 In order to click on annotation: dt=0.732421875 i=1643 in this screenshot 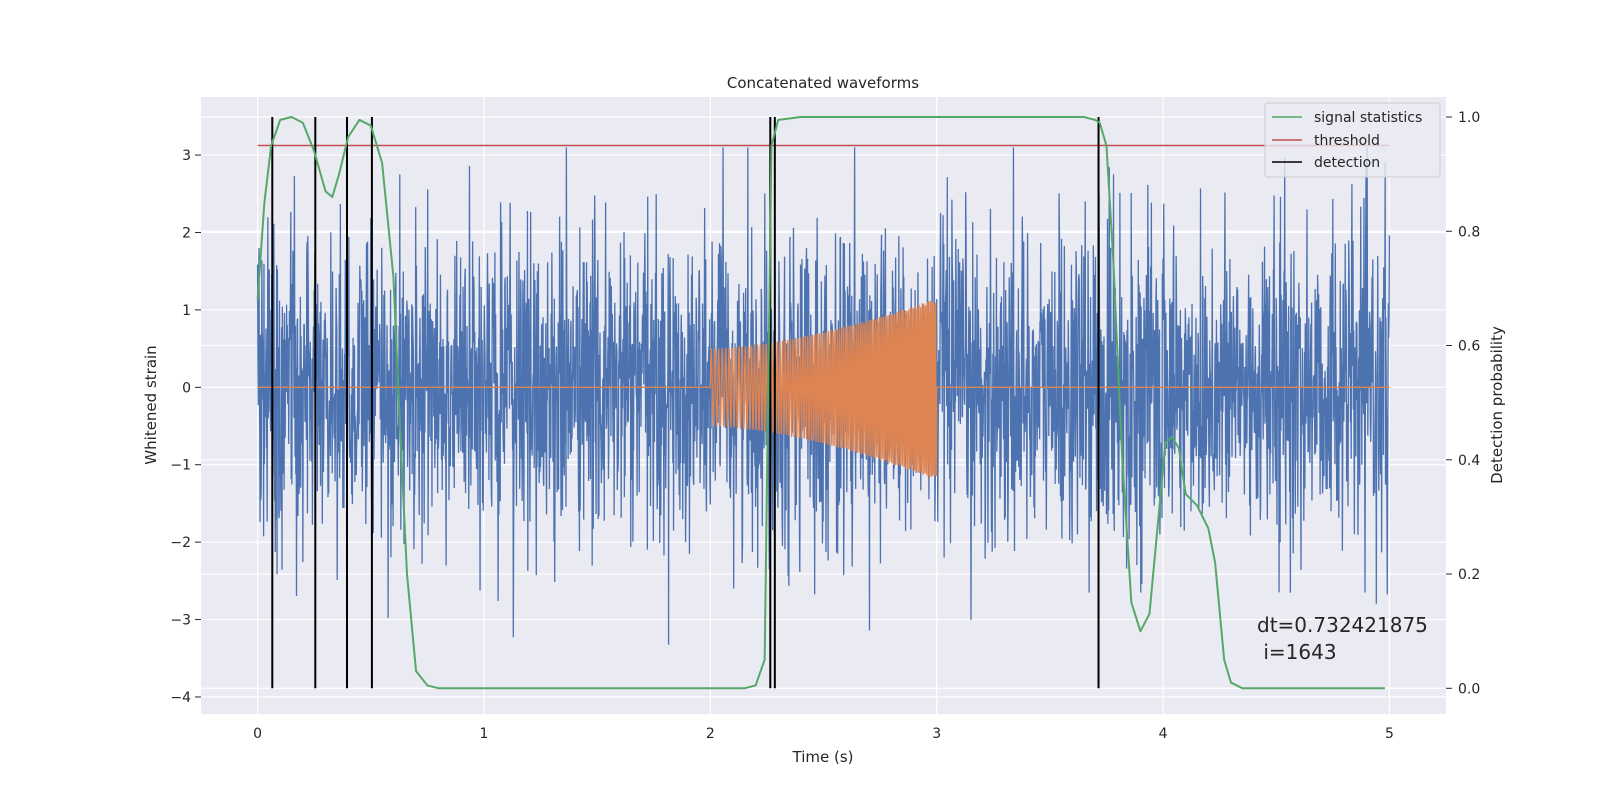, I will do `click(1342, 638)`.